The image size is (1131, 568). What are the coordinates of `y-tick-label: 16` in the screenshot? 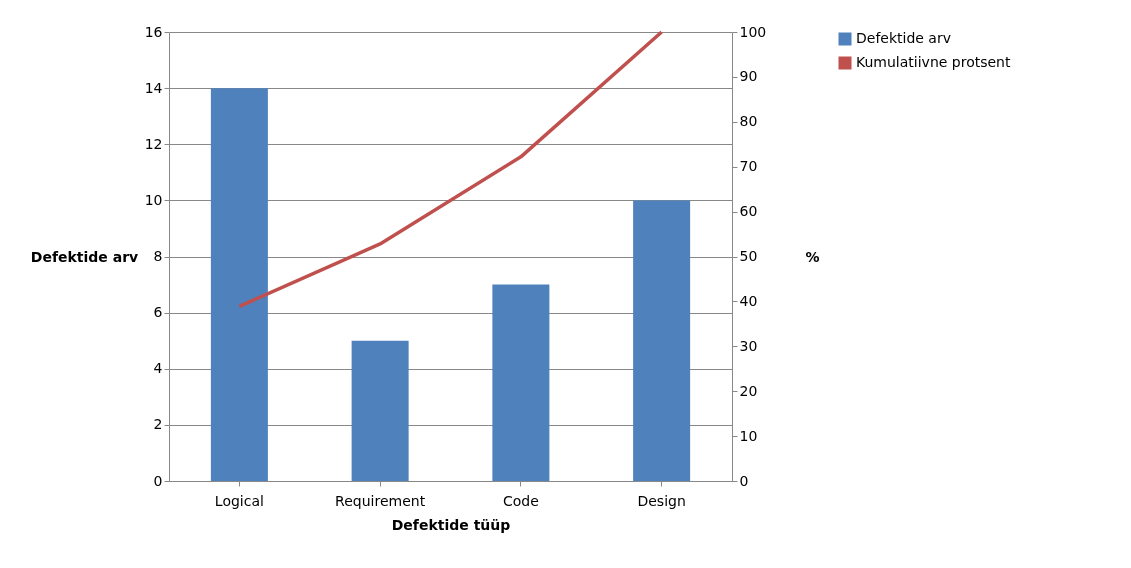 It's located at (153, 31).